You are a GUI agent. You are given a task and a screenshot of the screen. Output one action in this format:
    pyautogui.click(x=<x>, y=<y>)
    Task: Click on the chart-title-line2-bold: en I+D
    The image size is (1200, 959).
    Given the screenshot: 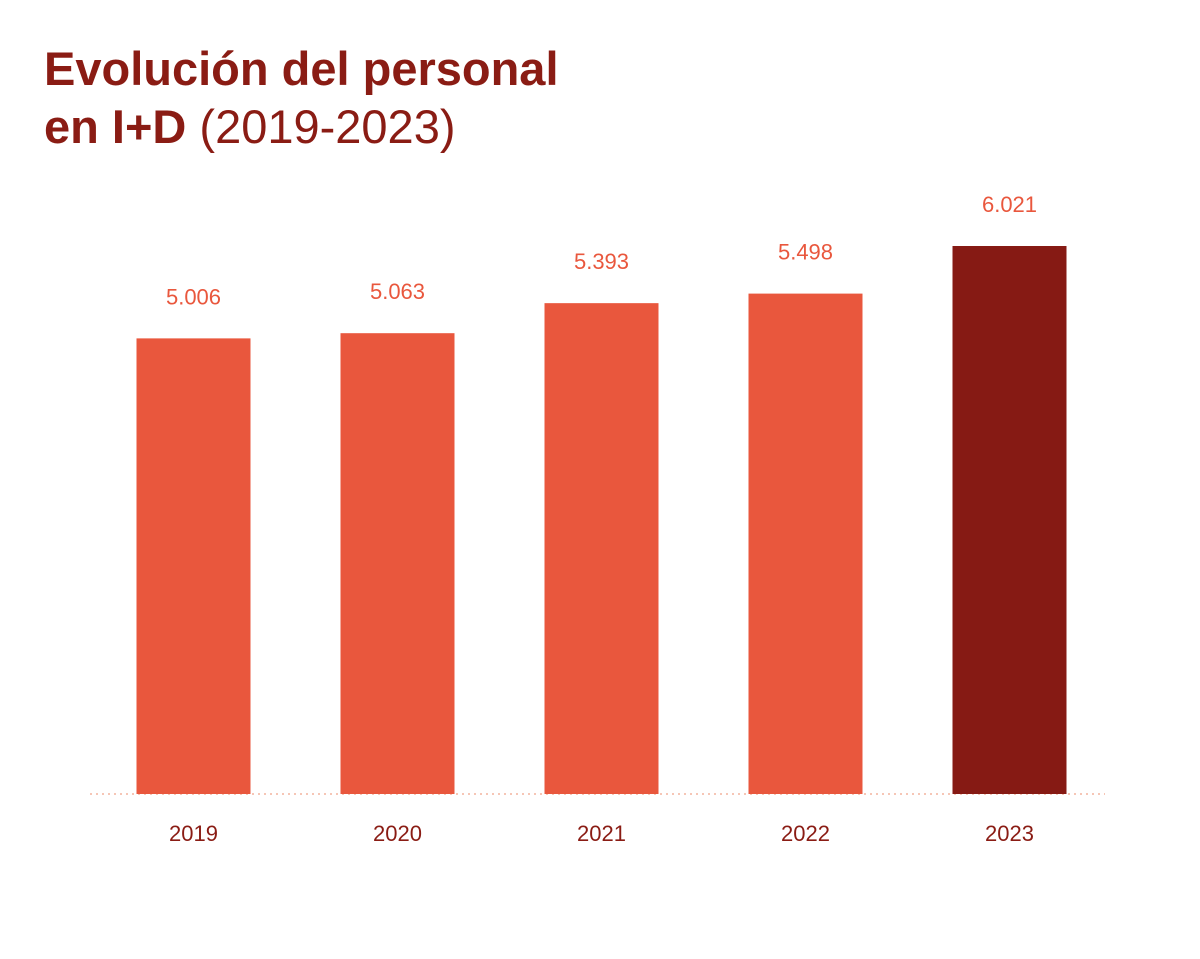 What is the action you would take?
    pyautogui.click(x=115, y=126)
    